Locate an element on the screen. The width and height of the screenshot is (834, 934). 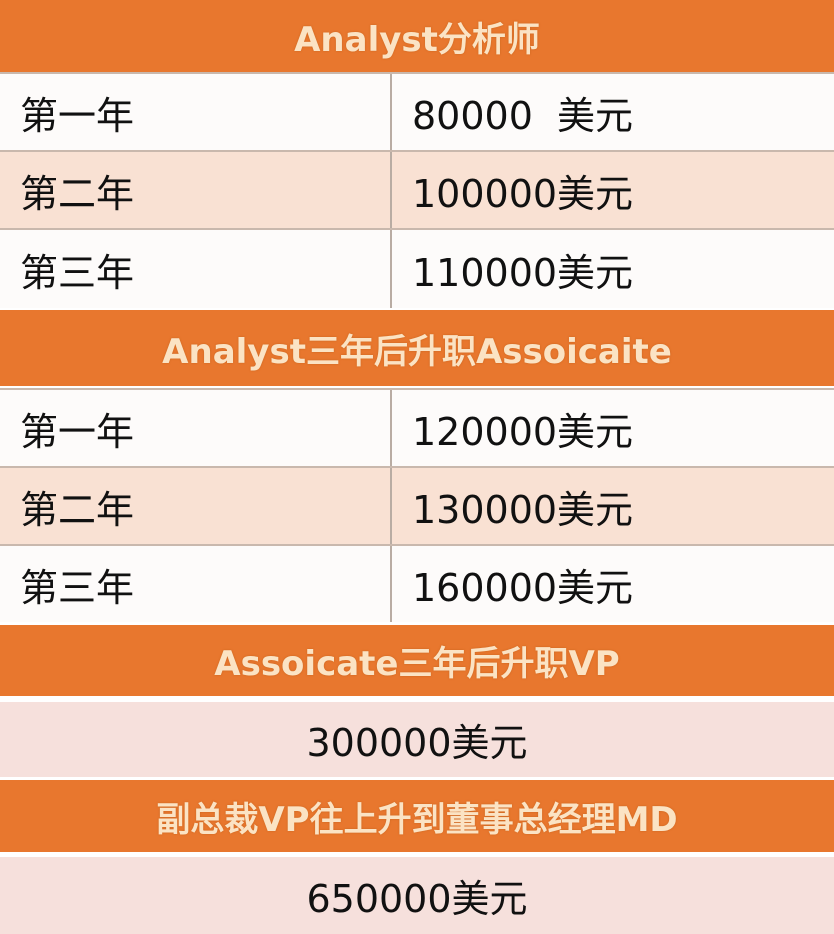
table-row: 第二年 100000美元 is located at coordinates (417, 189).